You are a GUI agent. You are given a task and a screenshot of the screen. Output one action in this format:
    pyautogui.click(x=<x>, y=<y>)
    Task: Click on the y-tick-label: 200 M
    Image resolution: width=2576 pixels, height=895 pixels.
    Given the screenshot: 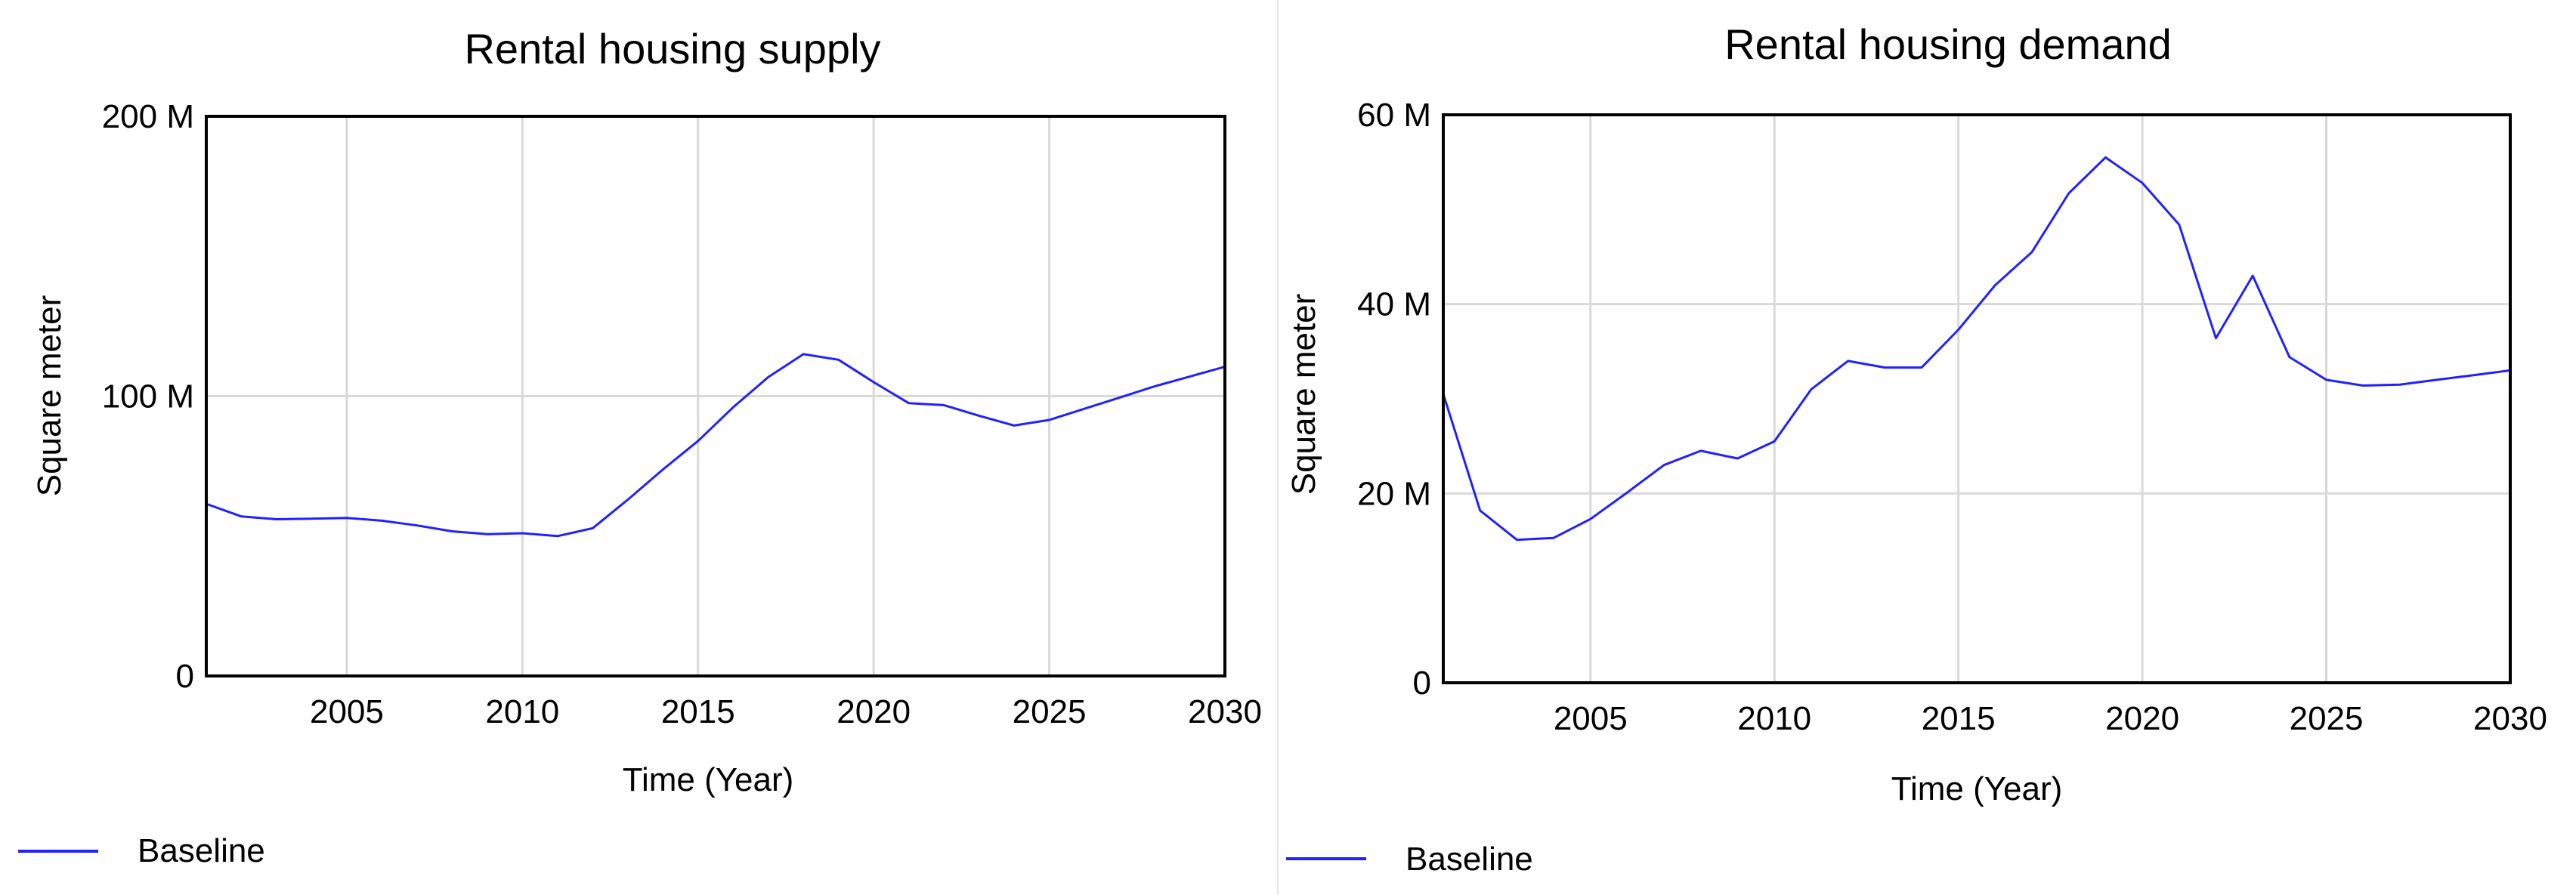 What is the action you would take?
    pyautogui.click(x=148, y=116)
    